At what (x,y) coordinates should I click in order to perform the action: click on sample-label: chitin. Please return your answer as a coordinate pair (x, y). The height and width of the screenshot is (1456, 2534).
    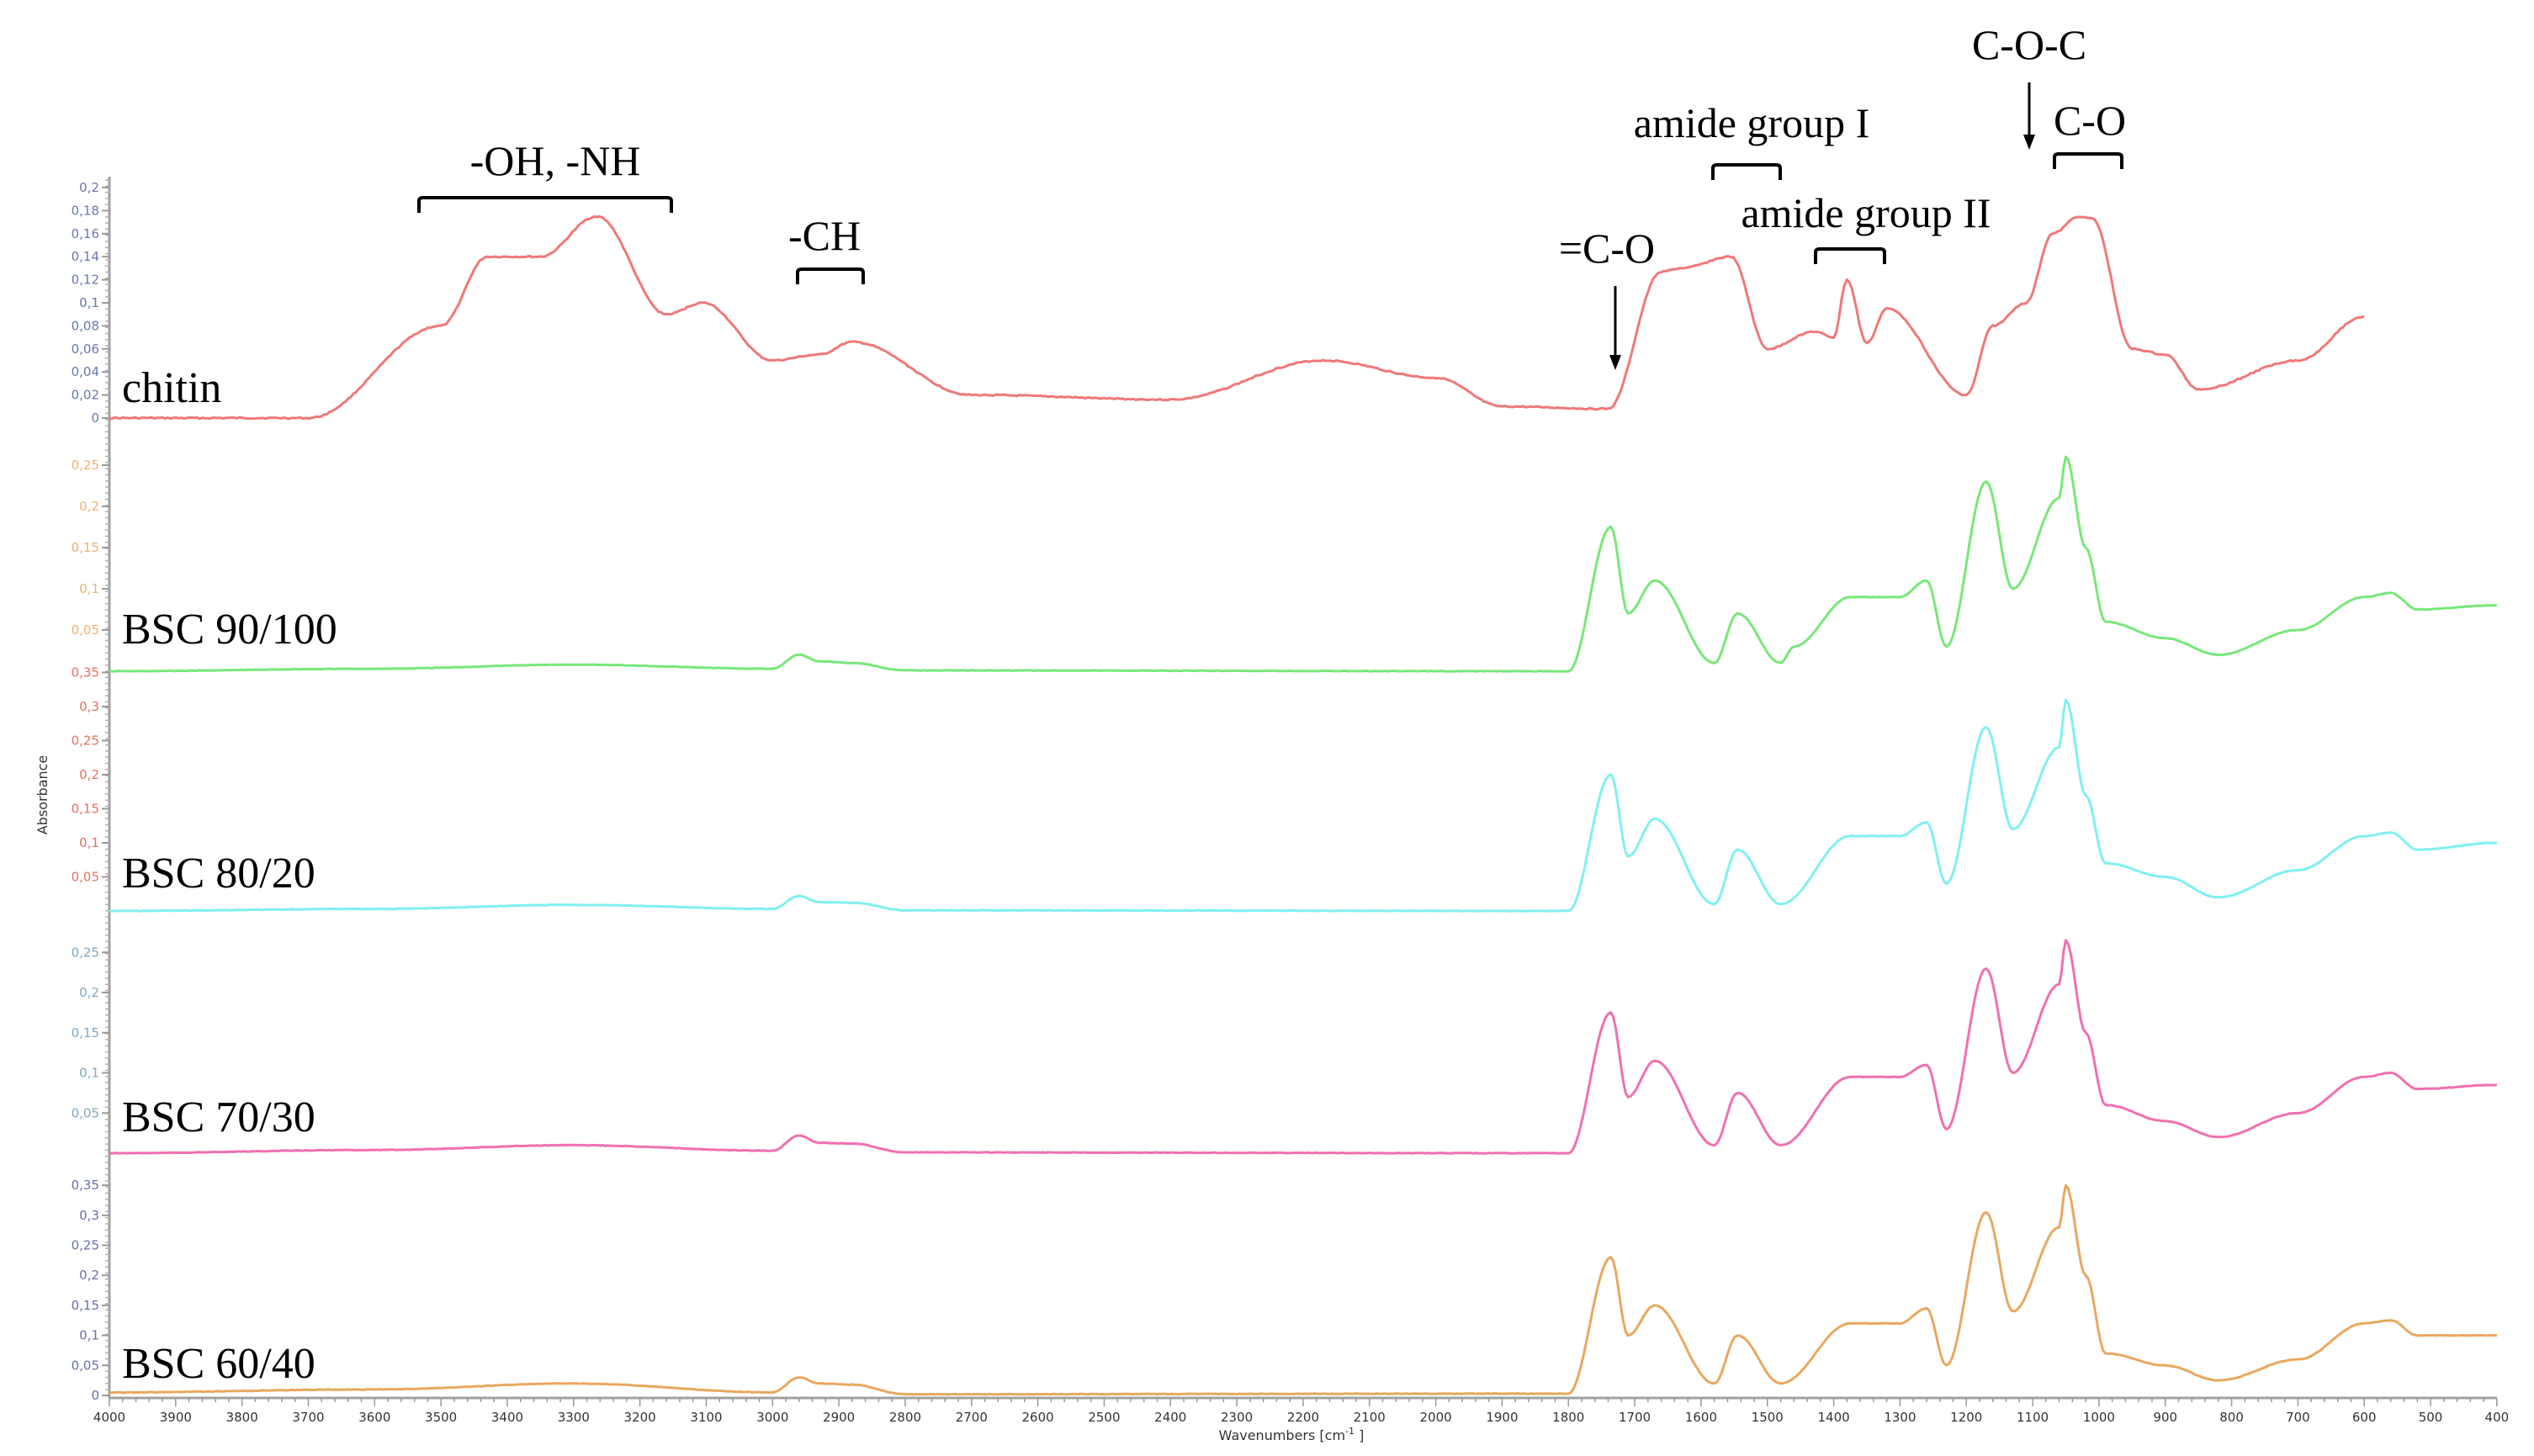
    Looking at the image, I should click on (171, 388).